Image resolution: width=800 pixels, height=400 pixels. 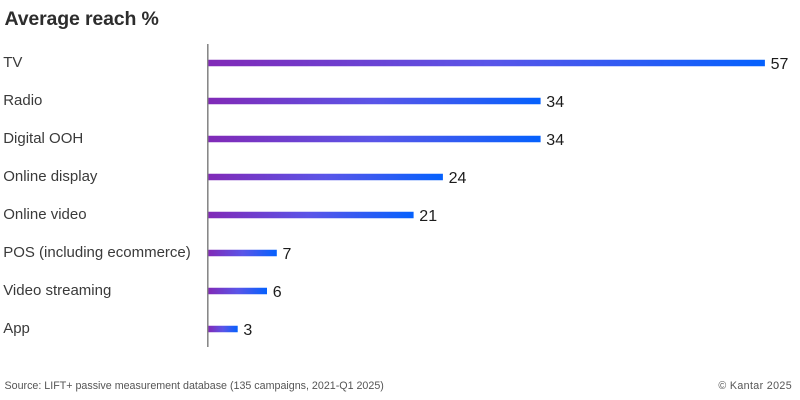 I want to click on svg-text: 24, so click(x=458, y=178).